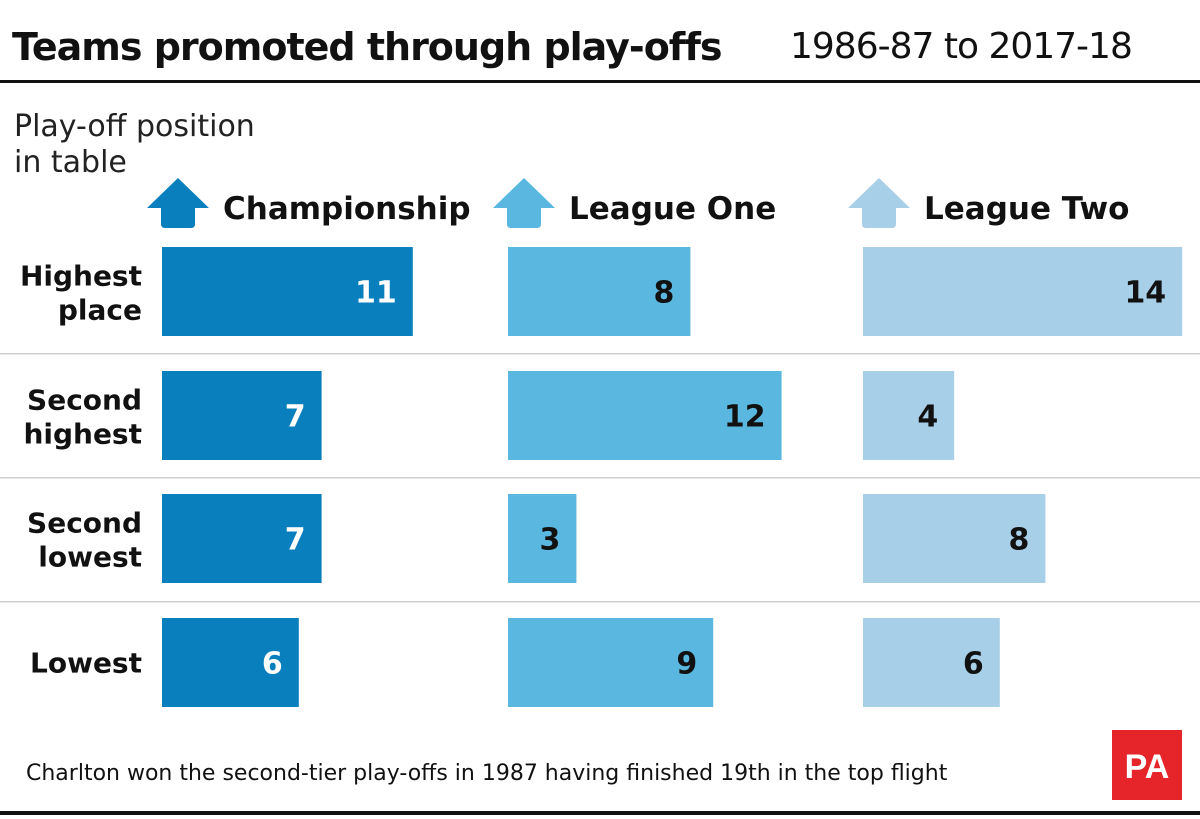  What do you see at coordinates (600, 81) in the screenshot?
I see `title-divider` at bounding box center [600, 81].